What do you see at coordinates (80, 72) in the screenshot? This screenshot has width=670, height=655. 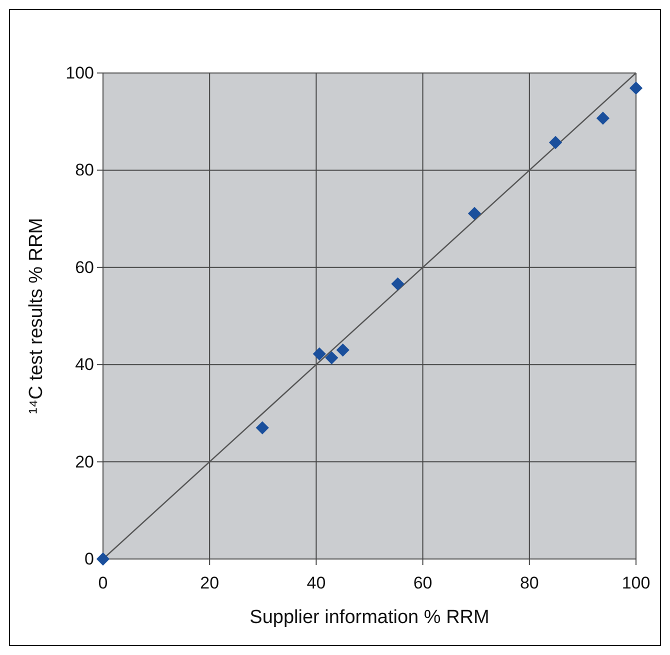 I see `y-tick-label: 100` at bounding box center [80, 72].